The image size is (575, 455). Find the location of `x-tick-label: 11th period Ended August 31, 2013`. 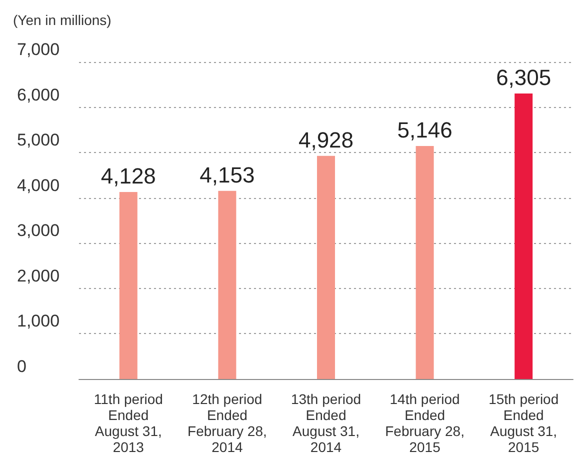

x-tick-label: 11th period Ended August 31, 2013 is located at coordinates (128, 423).